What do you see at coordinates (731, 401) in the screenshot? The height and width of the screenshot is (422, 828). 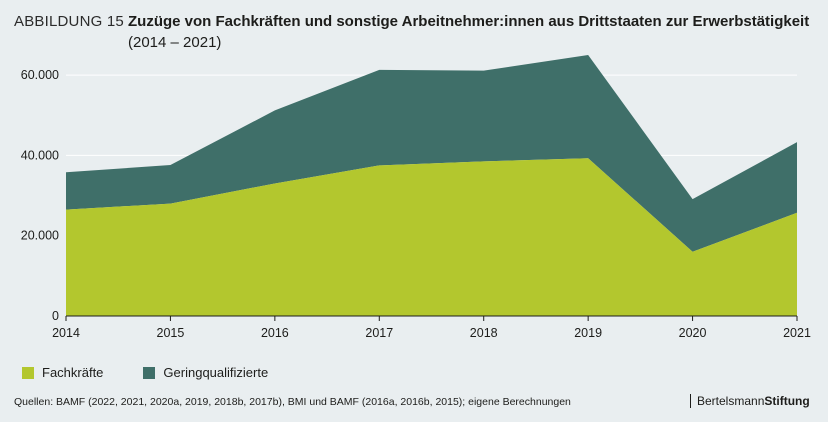 I see `brand-part1: Bertelsmann` at bounding box center [731, 401].